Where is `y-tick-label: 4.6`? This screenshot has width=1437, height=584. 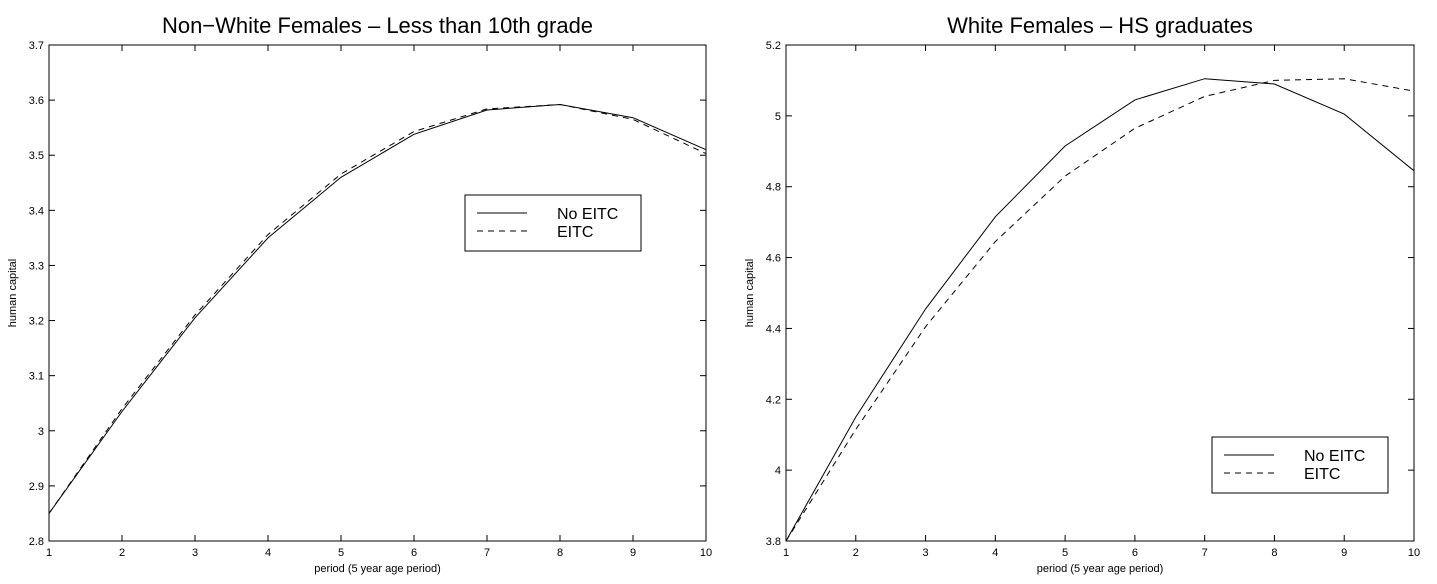
y-tick-label: 4.6 is located at coordinates (773, 259).